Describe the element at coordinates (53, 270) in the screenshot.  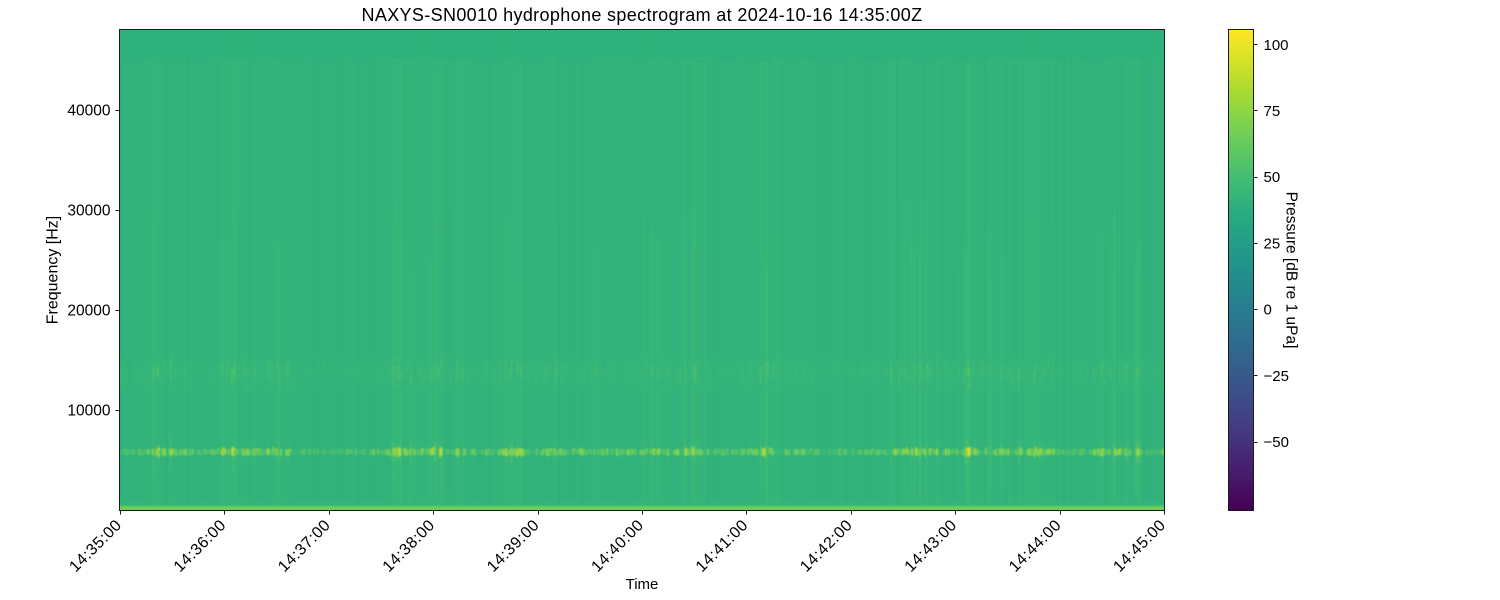
I see `svg-text: Frequency [Hz]` at that location.